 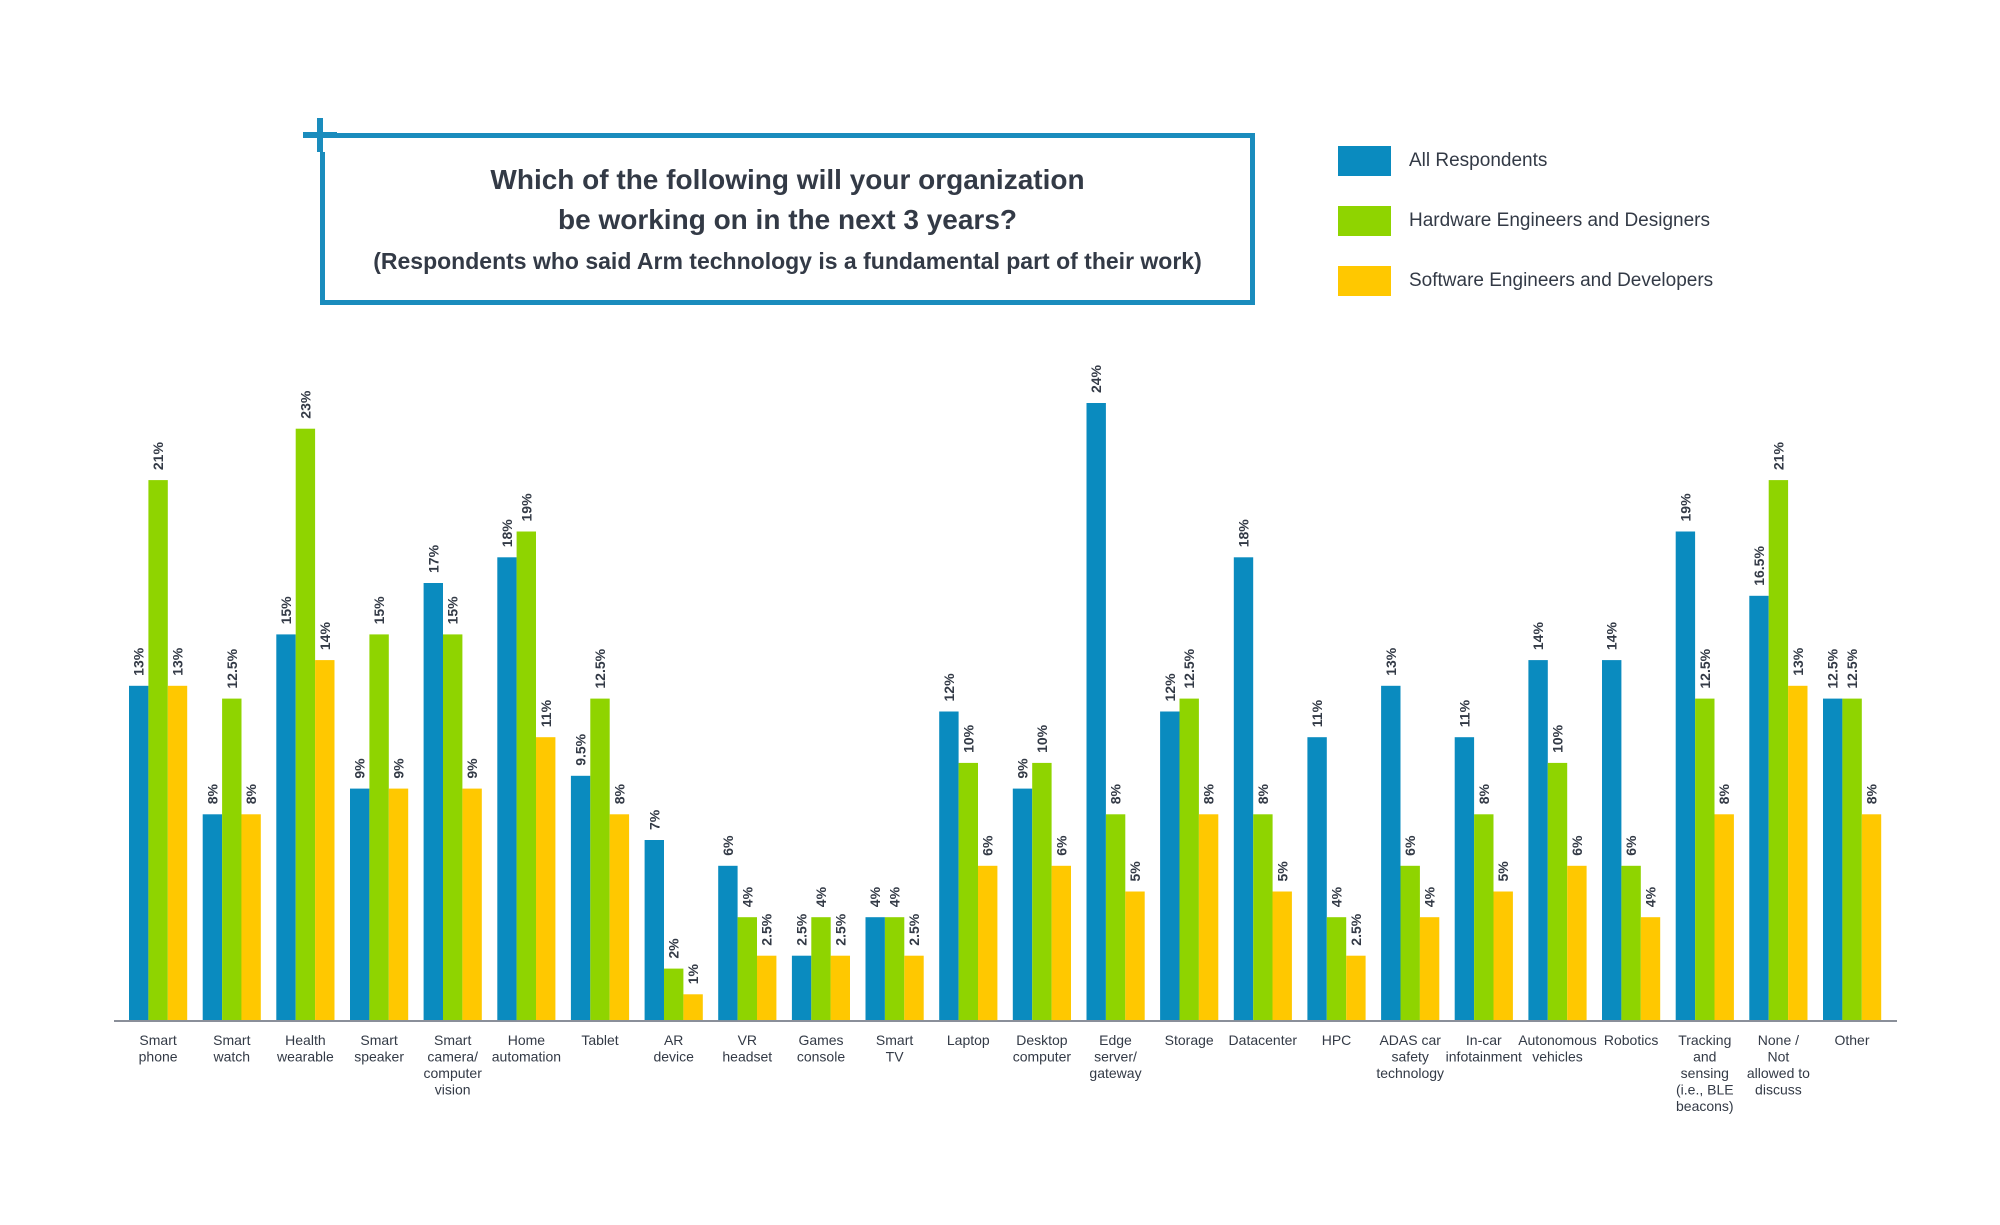 What do you see at coordinates (894, 968) in the screenshot?
I see `bar-hardware-engineers-and-designers-smart-tv` at bounding box center [894, 968].